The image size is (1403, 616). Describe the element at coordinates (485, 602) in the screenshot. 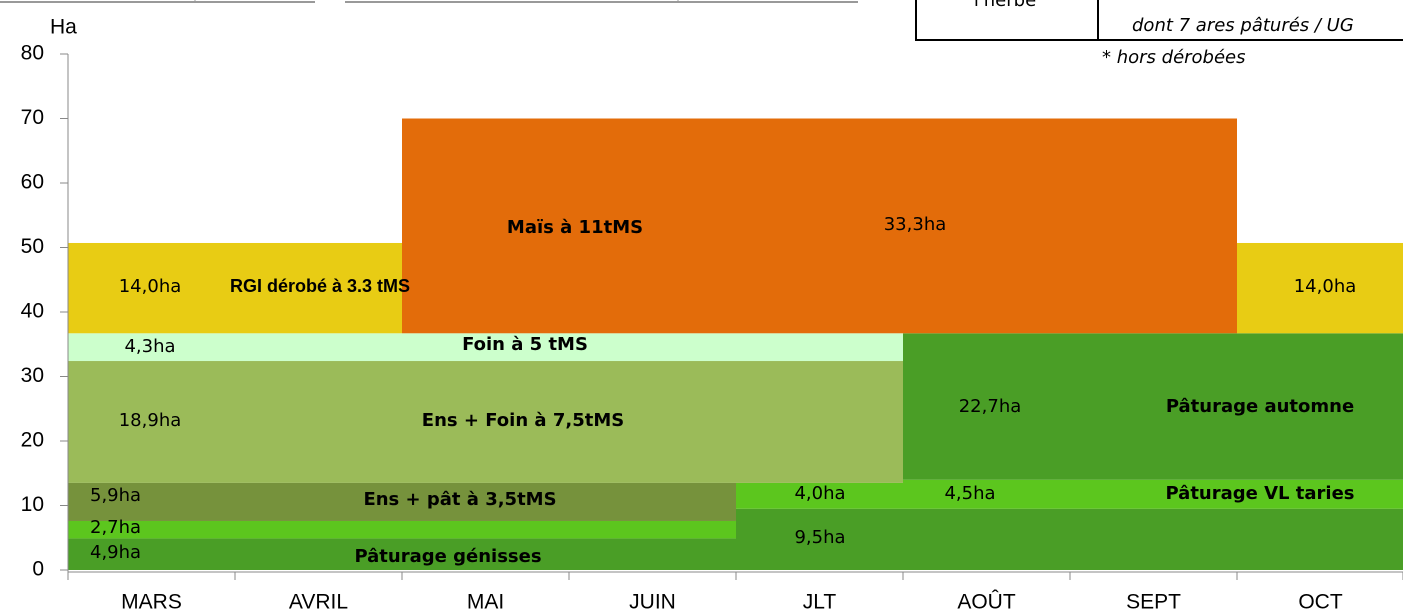

I see `x-tick-label: MAI` at that location.